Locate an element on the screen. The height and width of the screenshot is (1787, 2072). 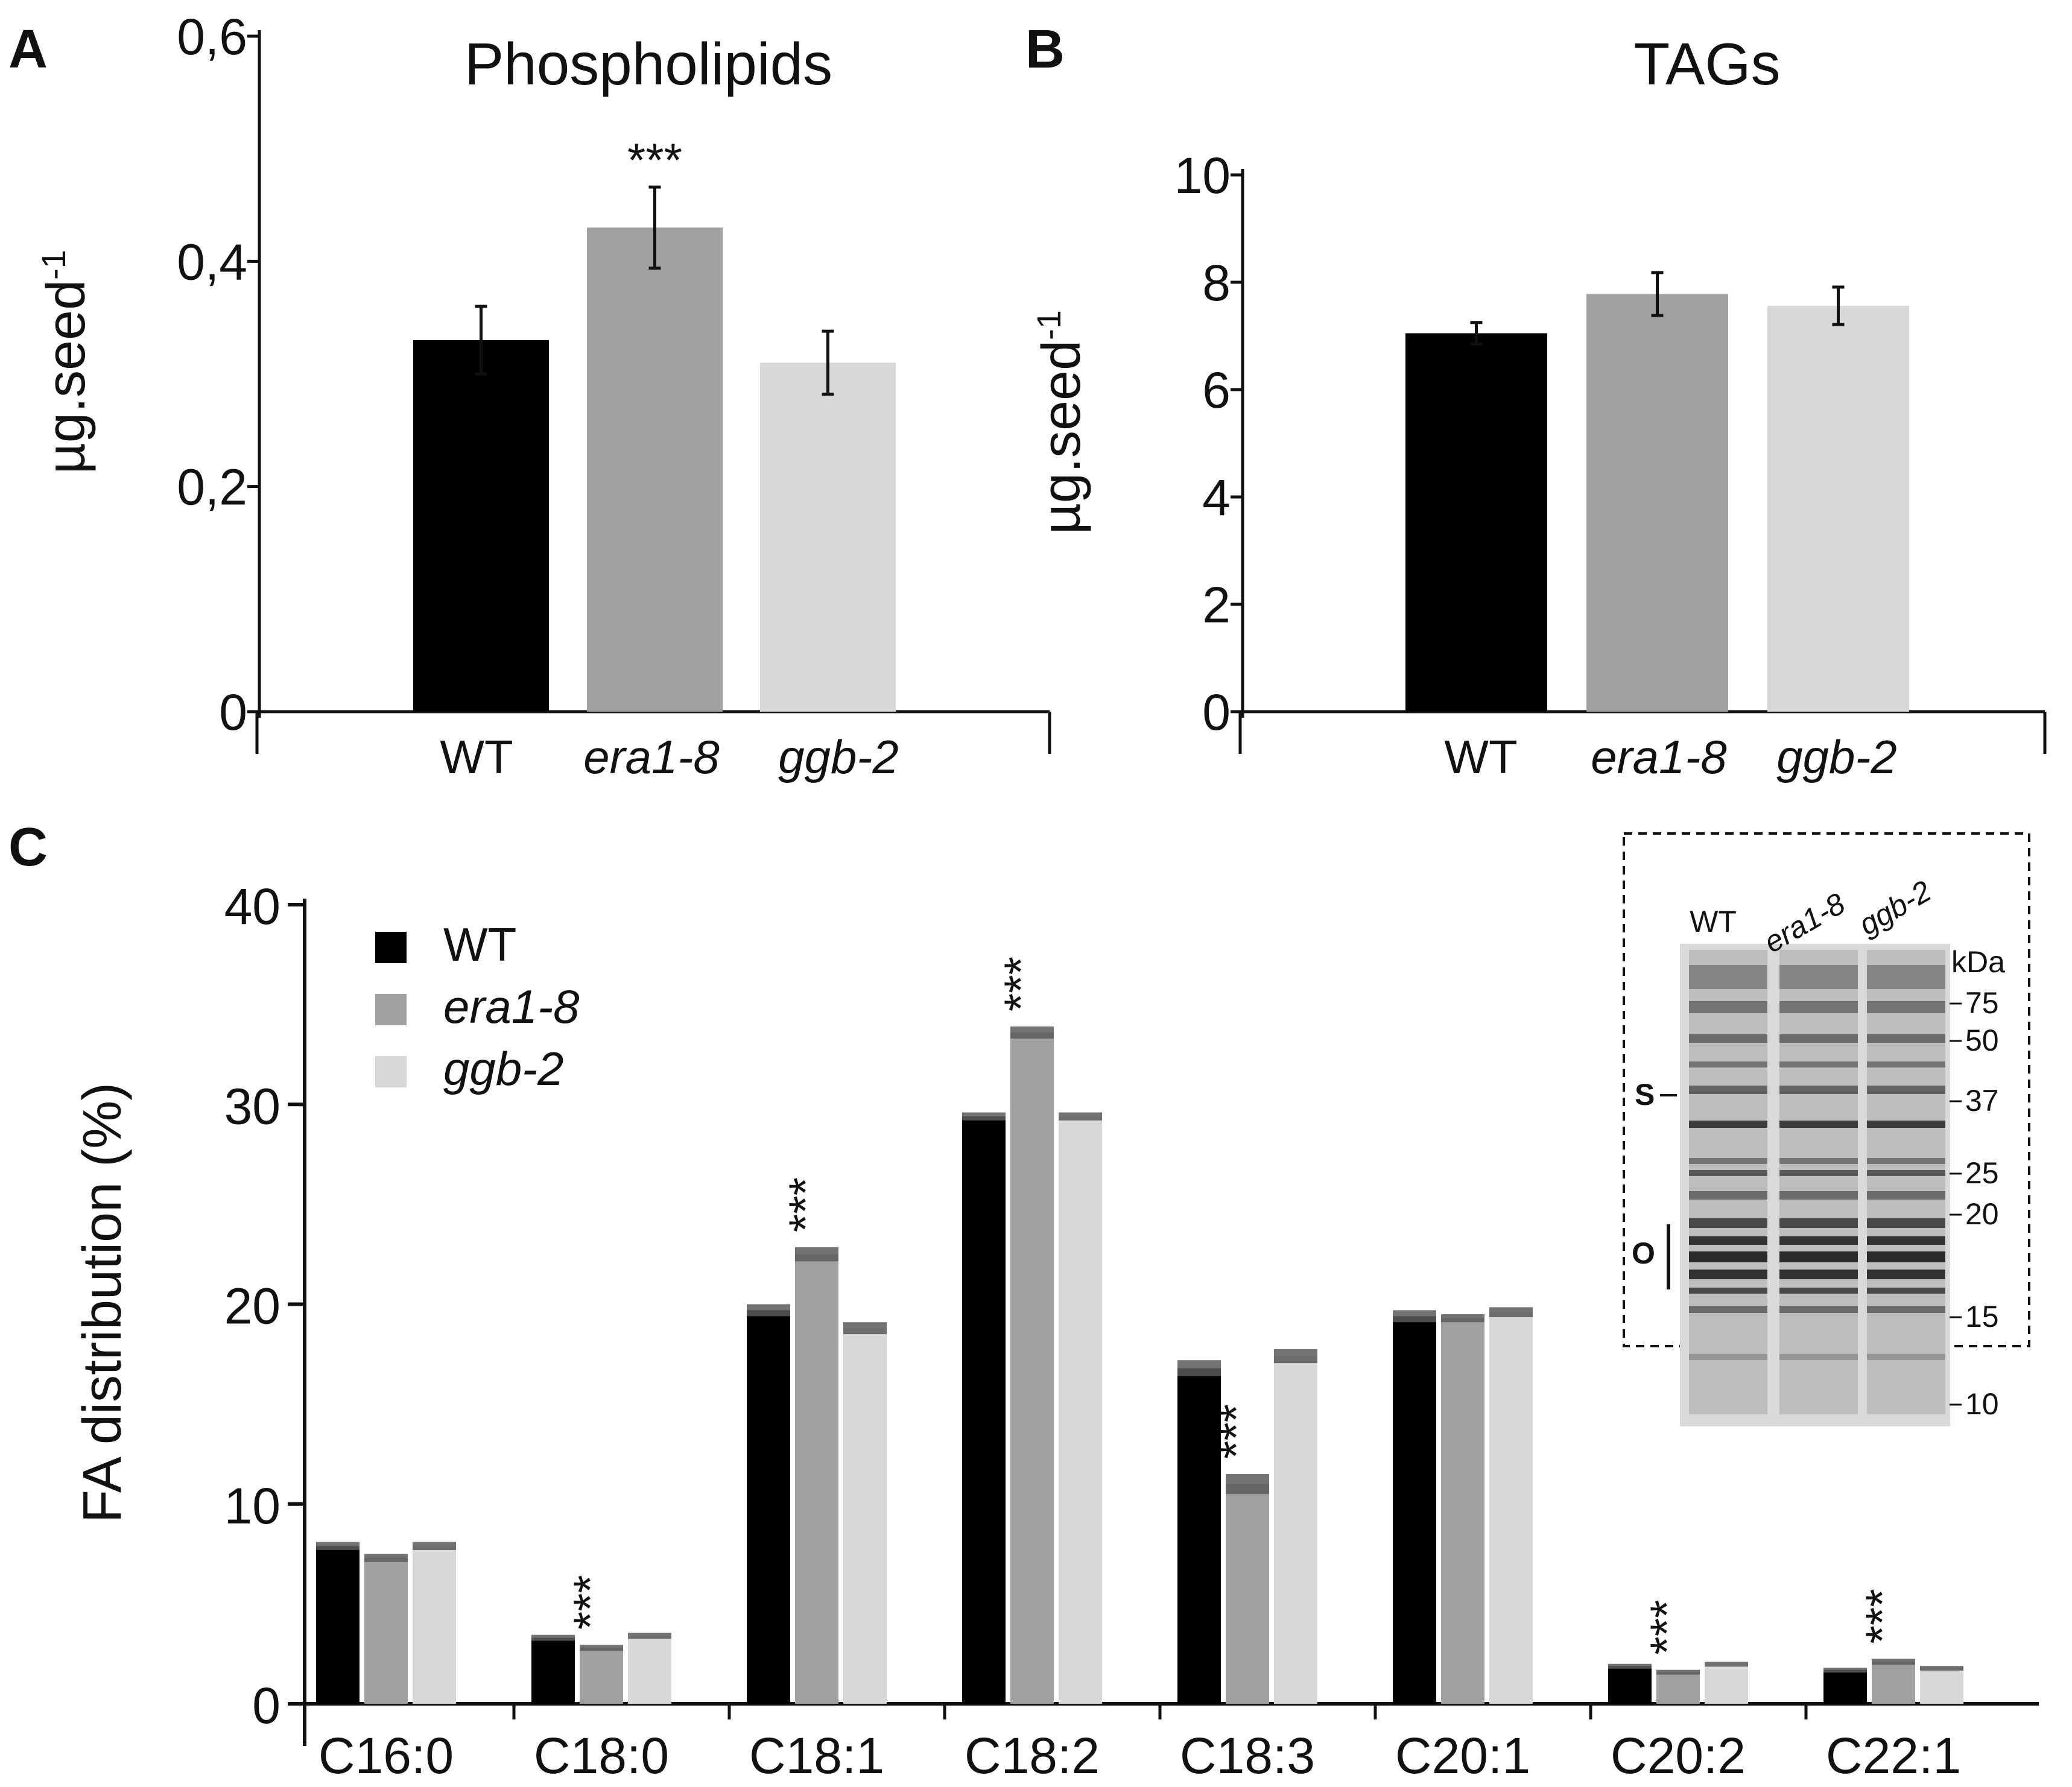
y-tick-label: 10 is located at coordinates (252, 1506).